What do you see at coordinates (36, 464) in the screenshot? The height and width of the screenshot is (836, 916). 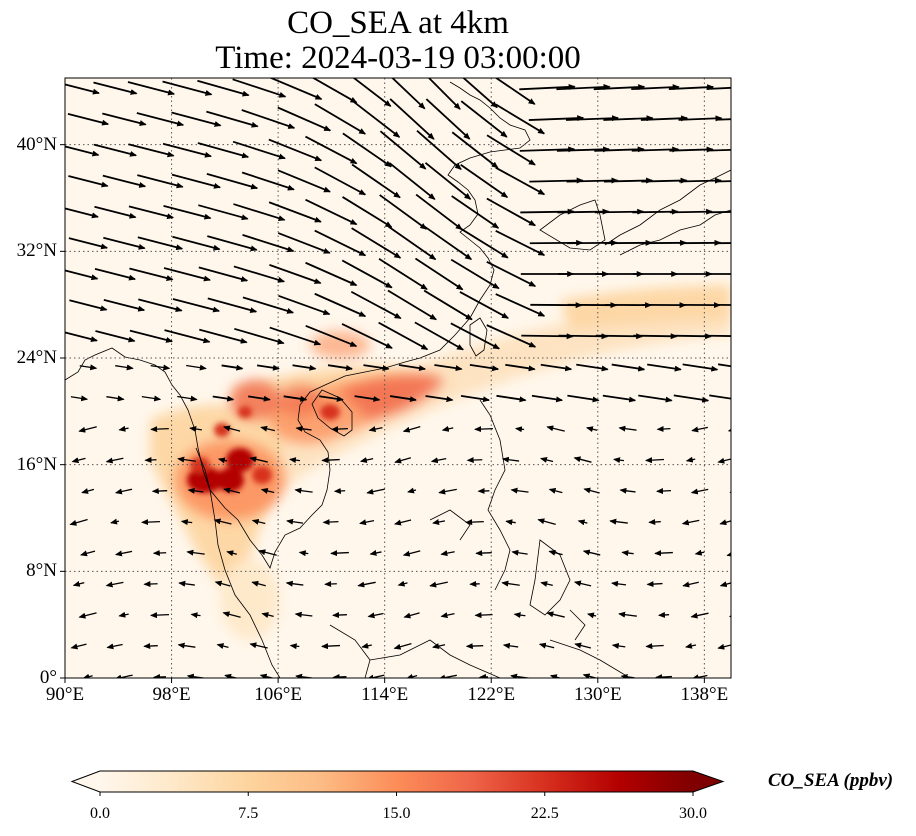 I see `lat-tick-label: 16°N` at bounding box center [36, 464].